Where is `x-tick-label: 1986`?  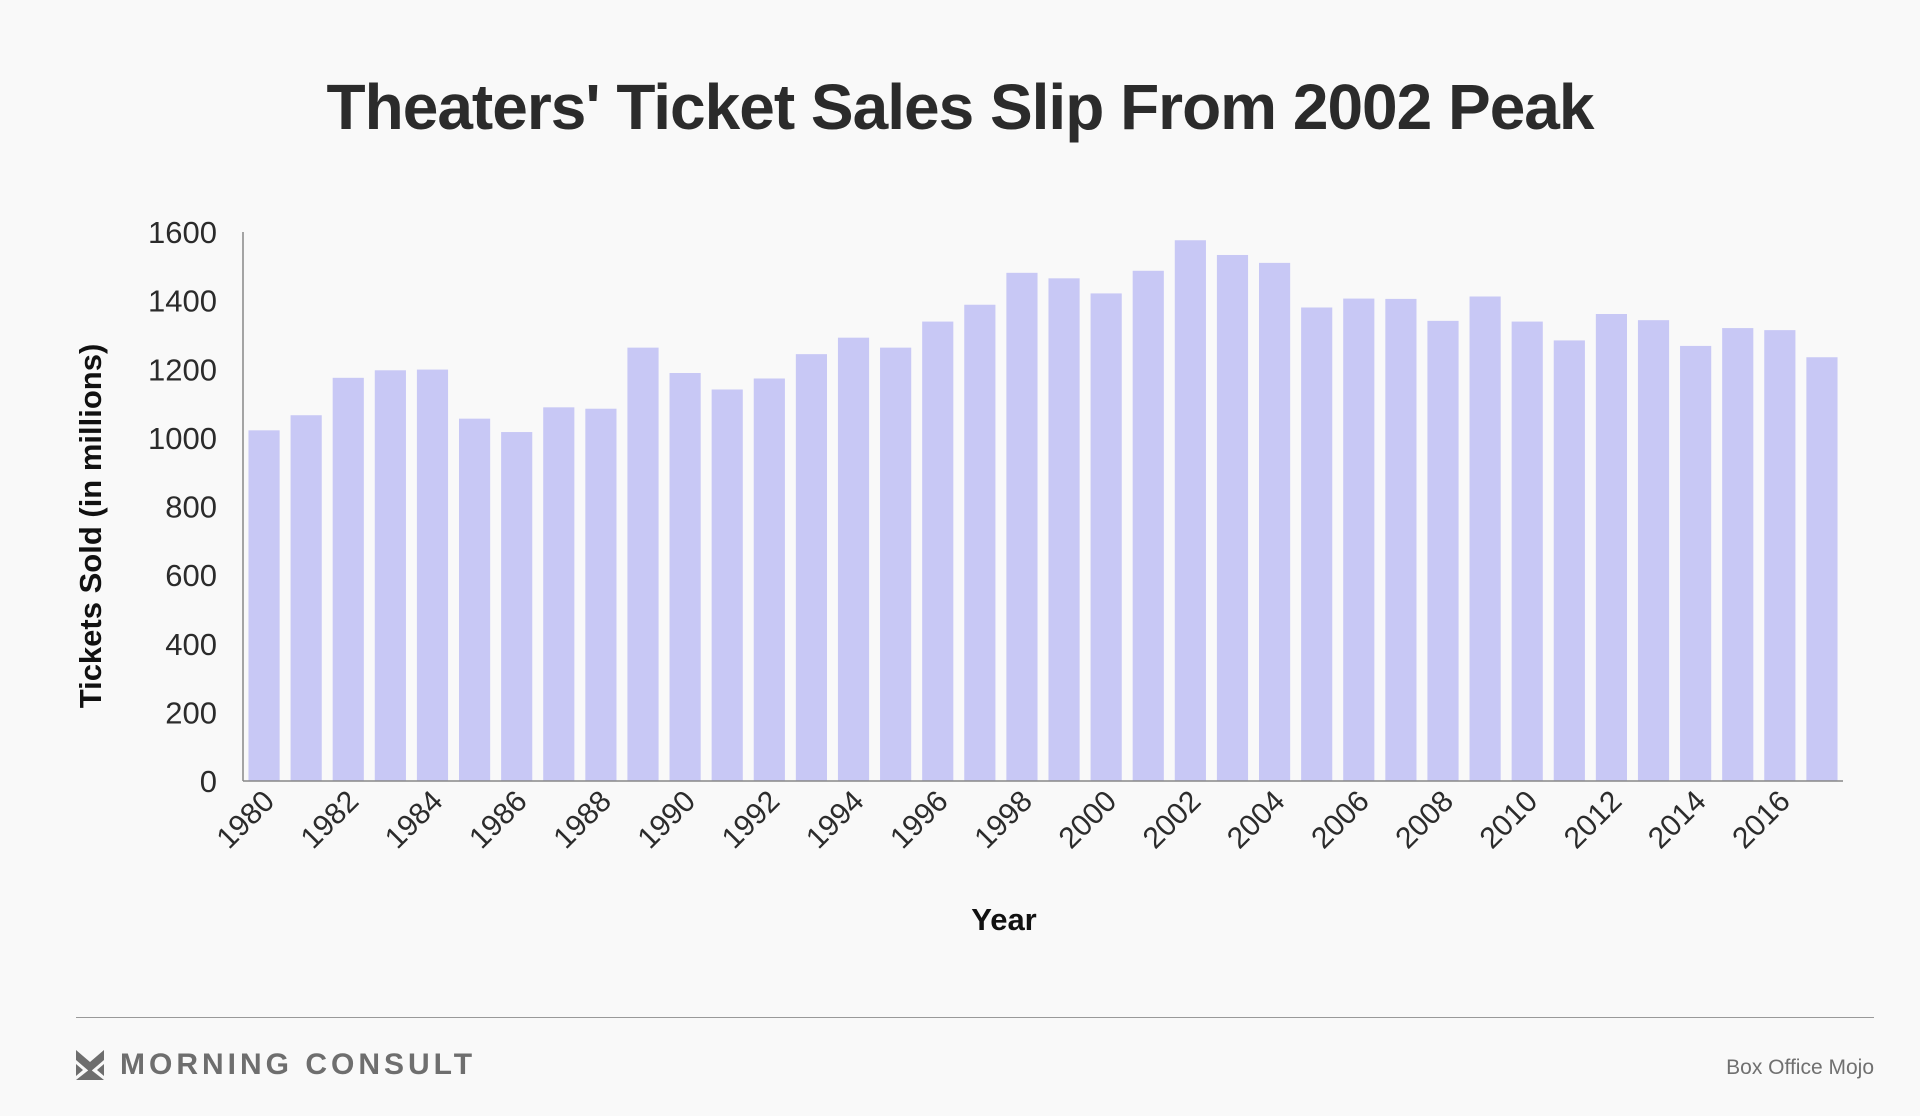
x-tick-label: 1986 is located at coordinates (498, 820).